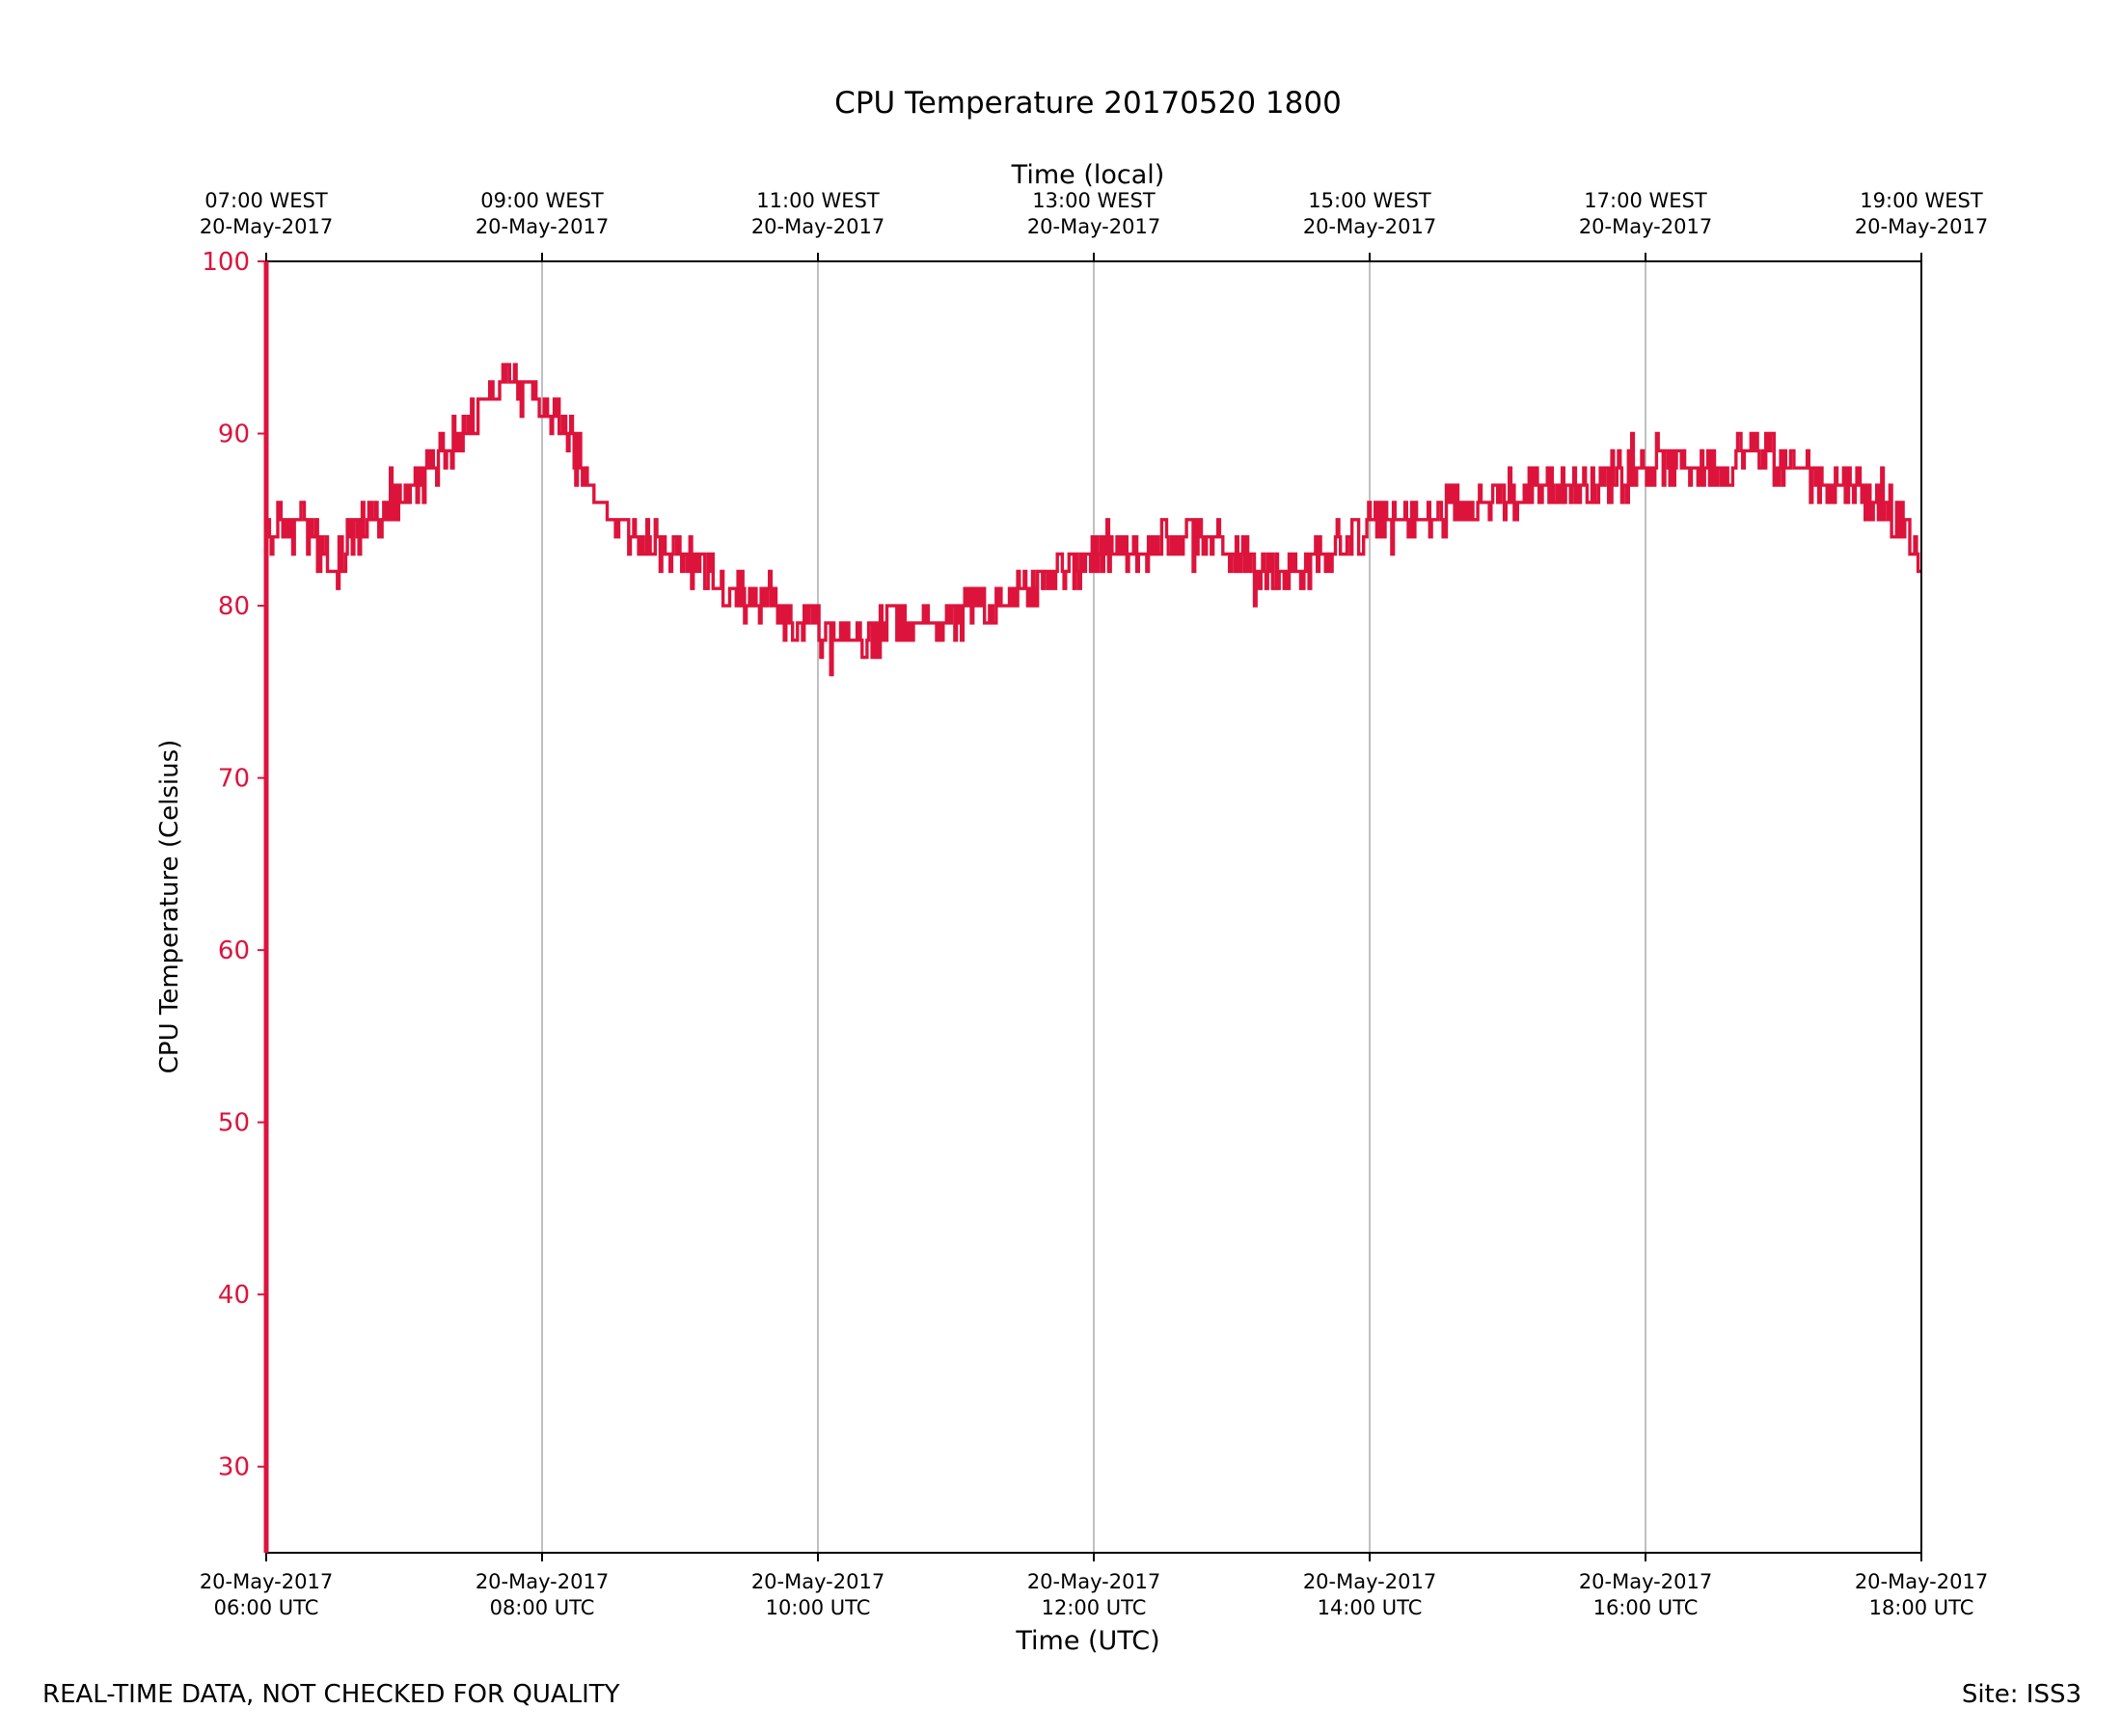 The width and height of the screenshot is (2122, 1736). Describe the element at coordinates (266, 1607) in the screenshot. I see `x-tick-label-time: 06:00 UTC` at that location.